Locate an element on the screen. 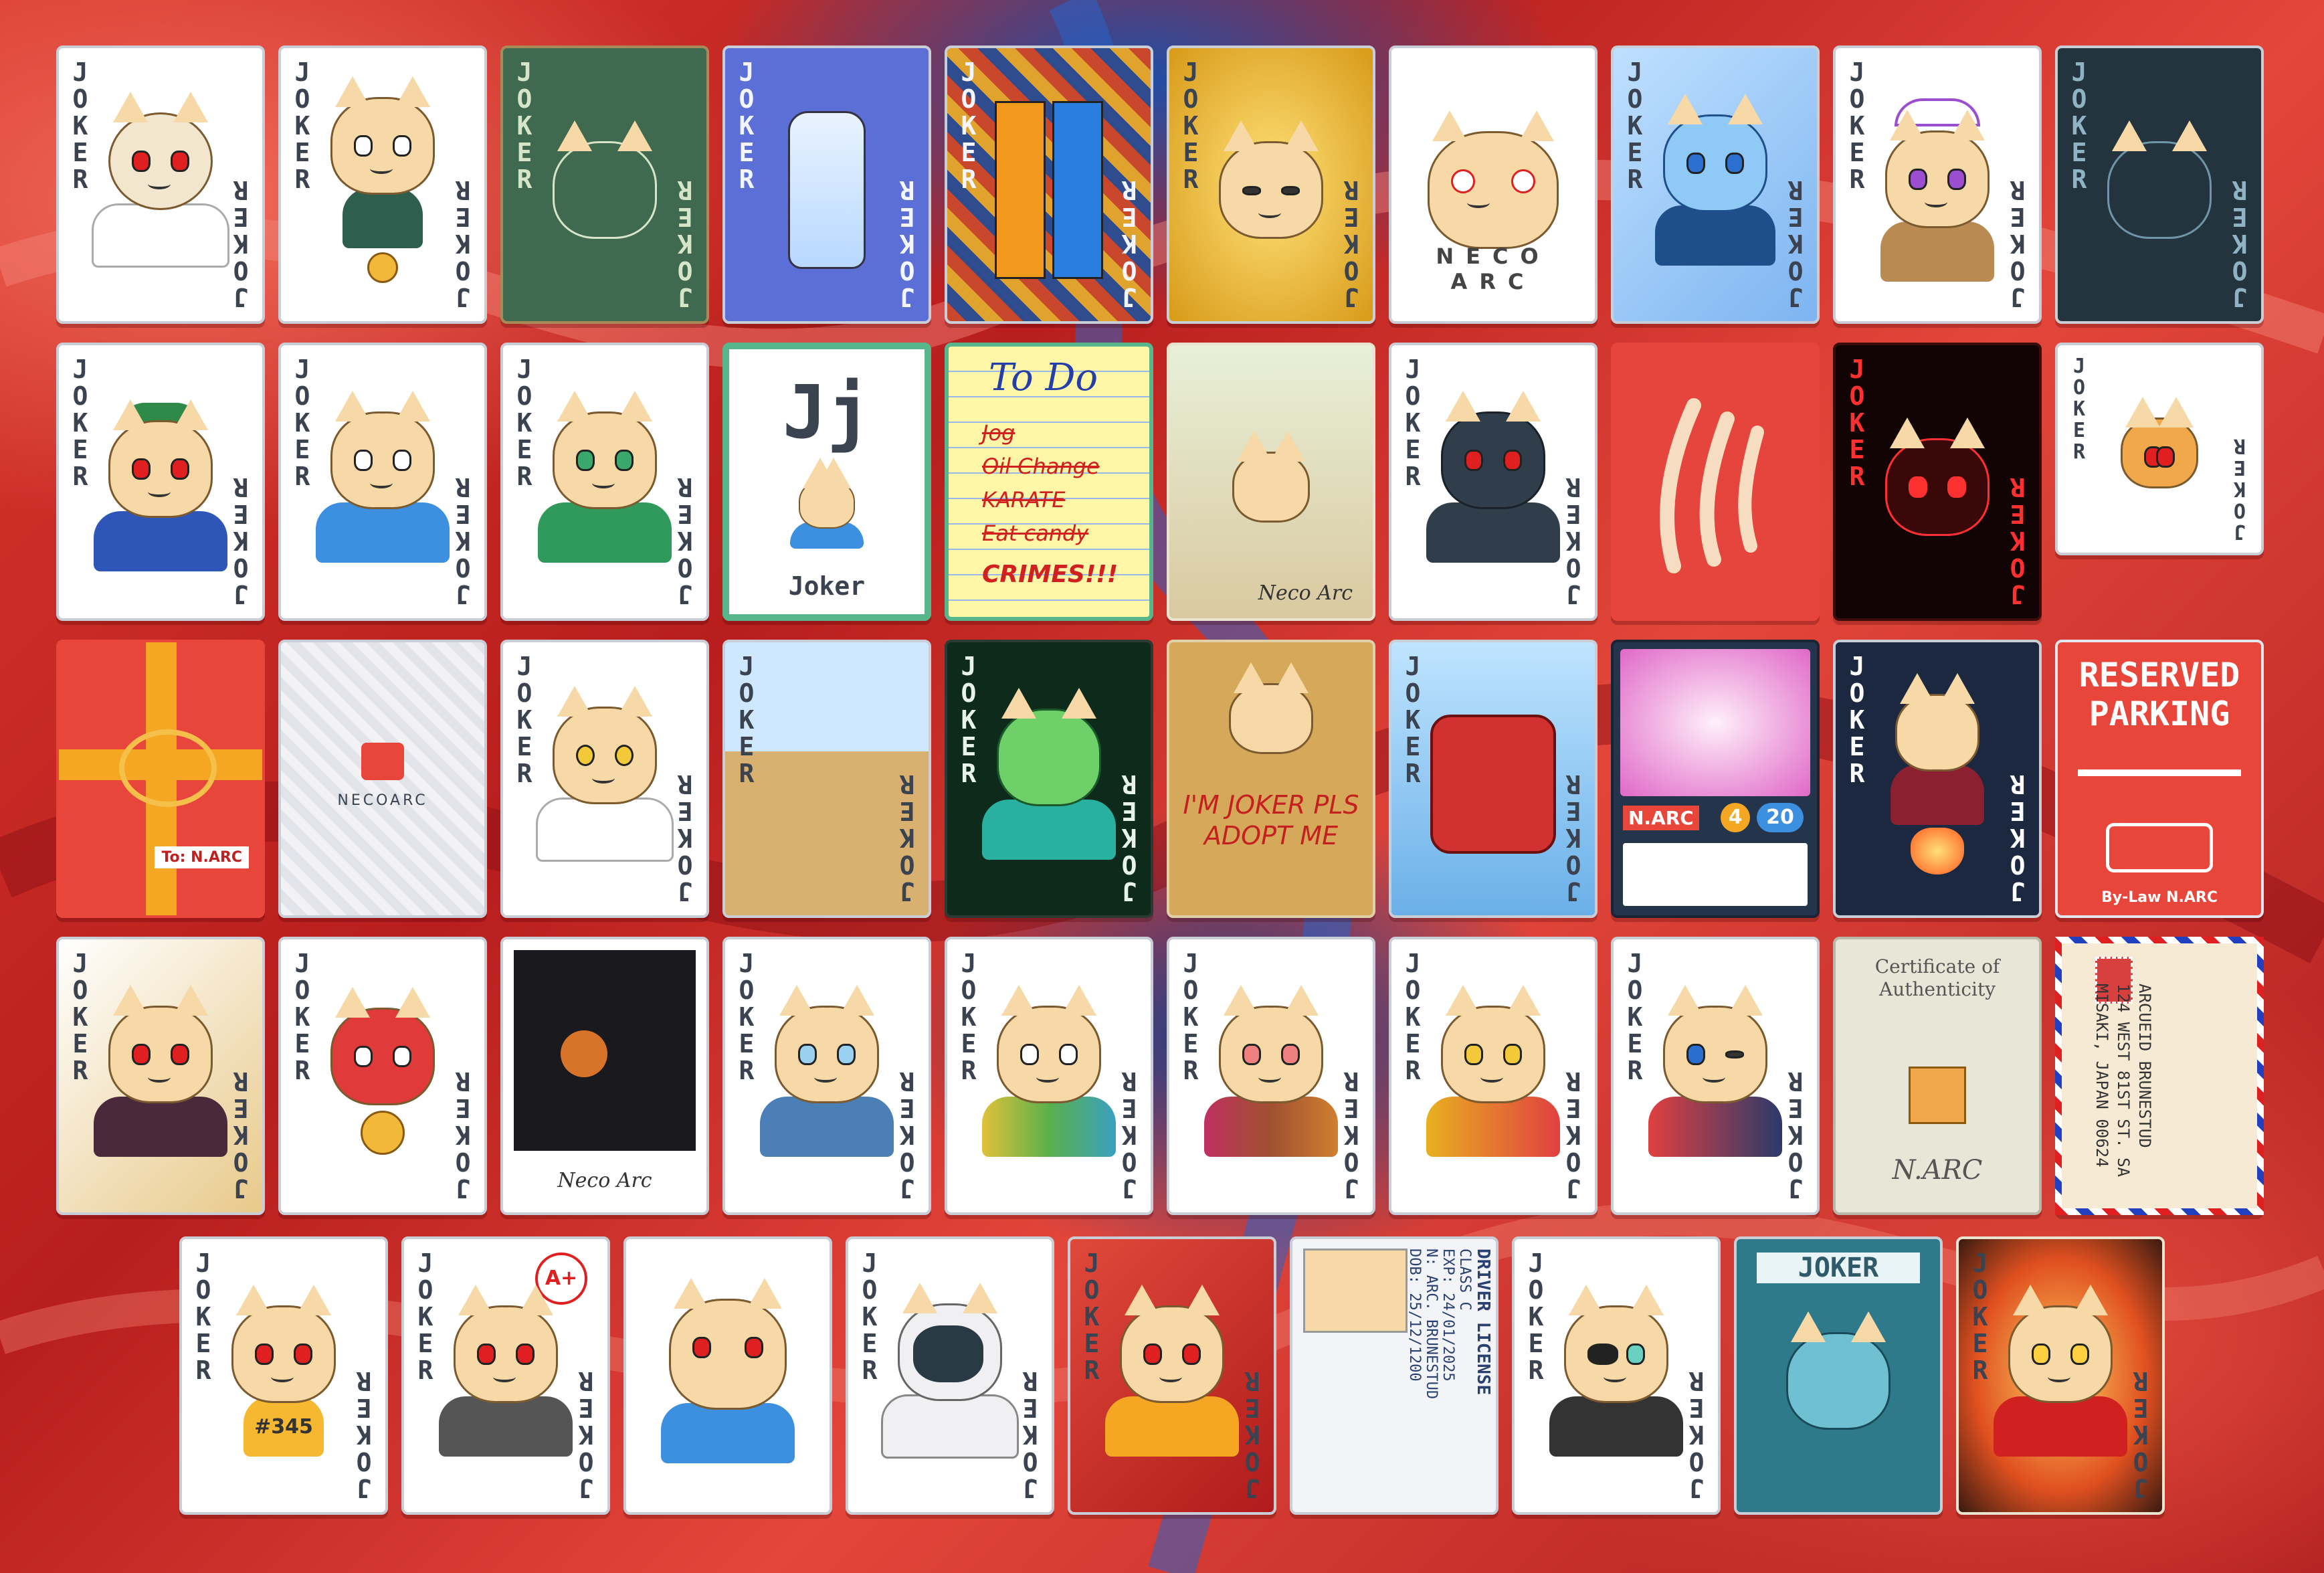 This screenshot has height=1573, width=2324. joker-card-claws is located at coordinates (1715, 482).